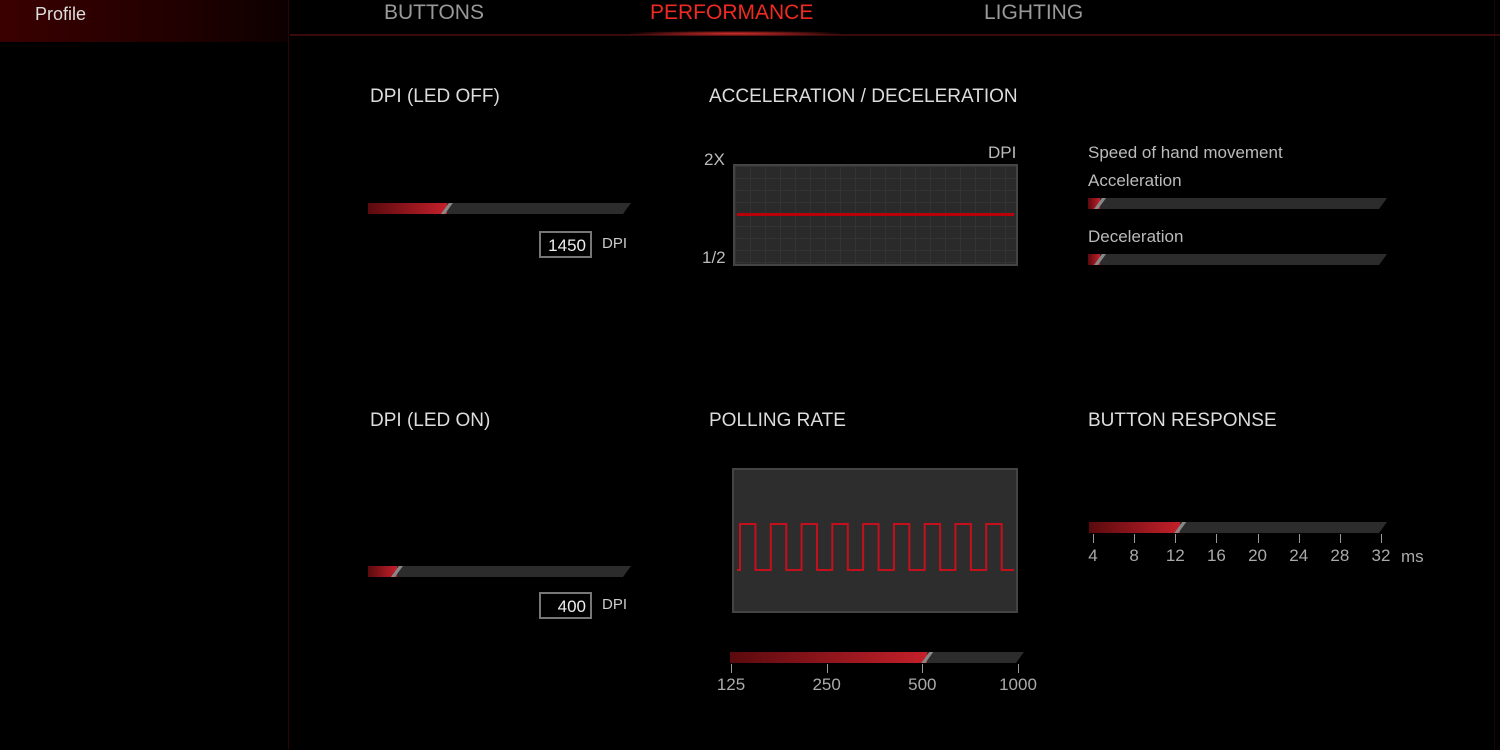 The image size is (1500, 750). I want to click on tick-label: 32, so click(1381, 555).